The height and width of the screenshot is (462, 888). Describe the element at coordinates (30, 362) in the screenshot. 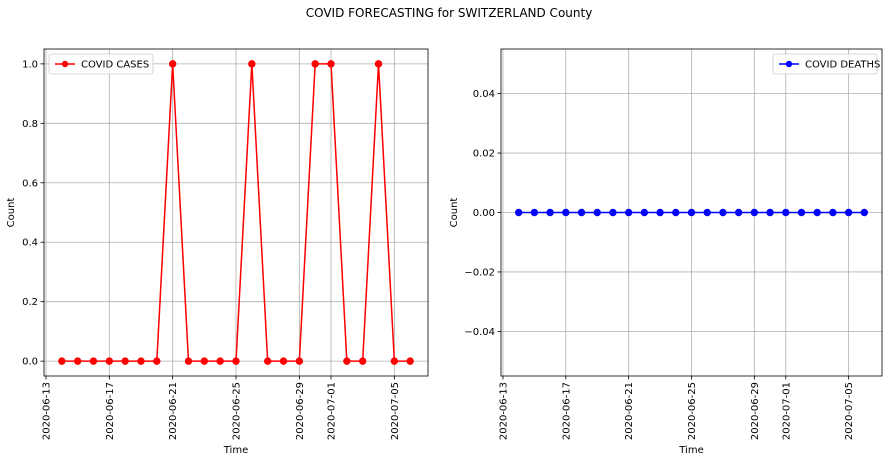

I see `y-tick-label: 0.0` at that location.